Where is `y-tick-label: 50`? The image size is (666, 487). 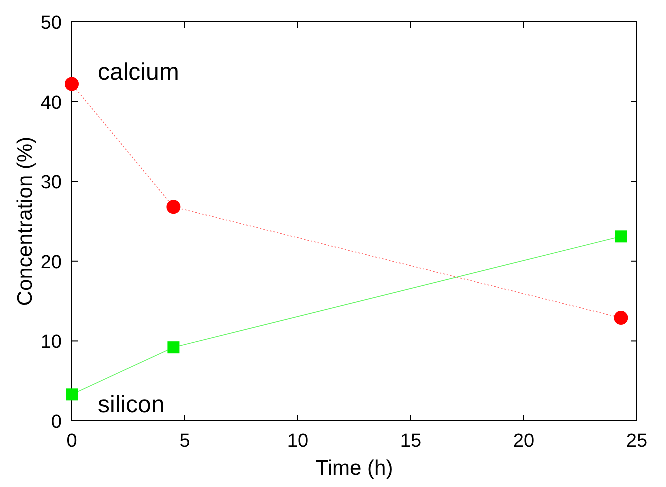
y-tick-label: 50 is located at coordinates (51, 23).